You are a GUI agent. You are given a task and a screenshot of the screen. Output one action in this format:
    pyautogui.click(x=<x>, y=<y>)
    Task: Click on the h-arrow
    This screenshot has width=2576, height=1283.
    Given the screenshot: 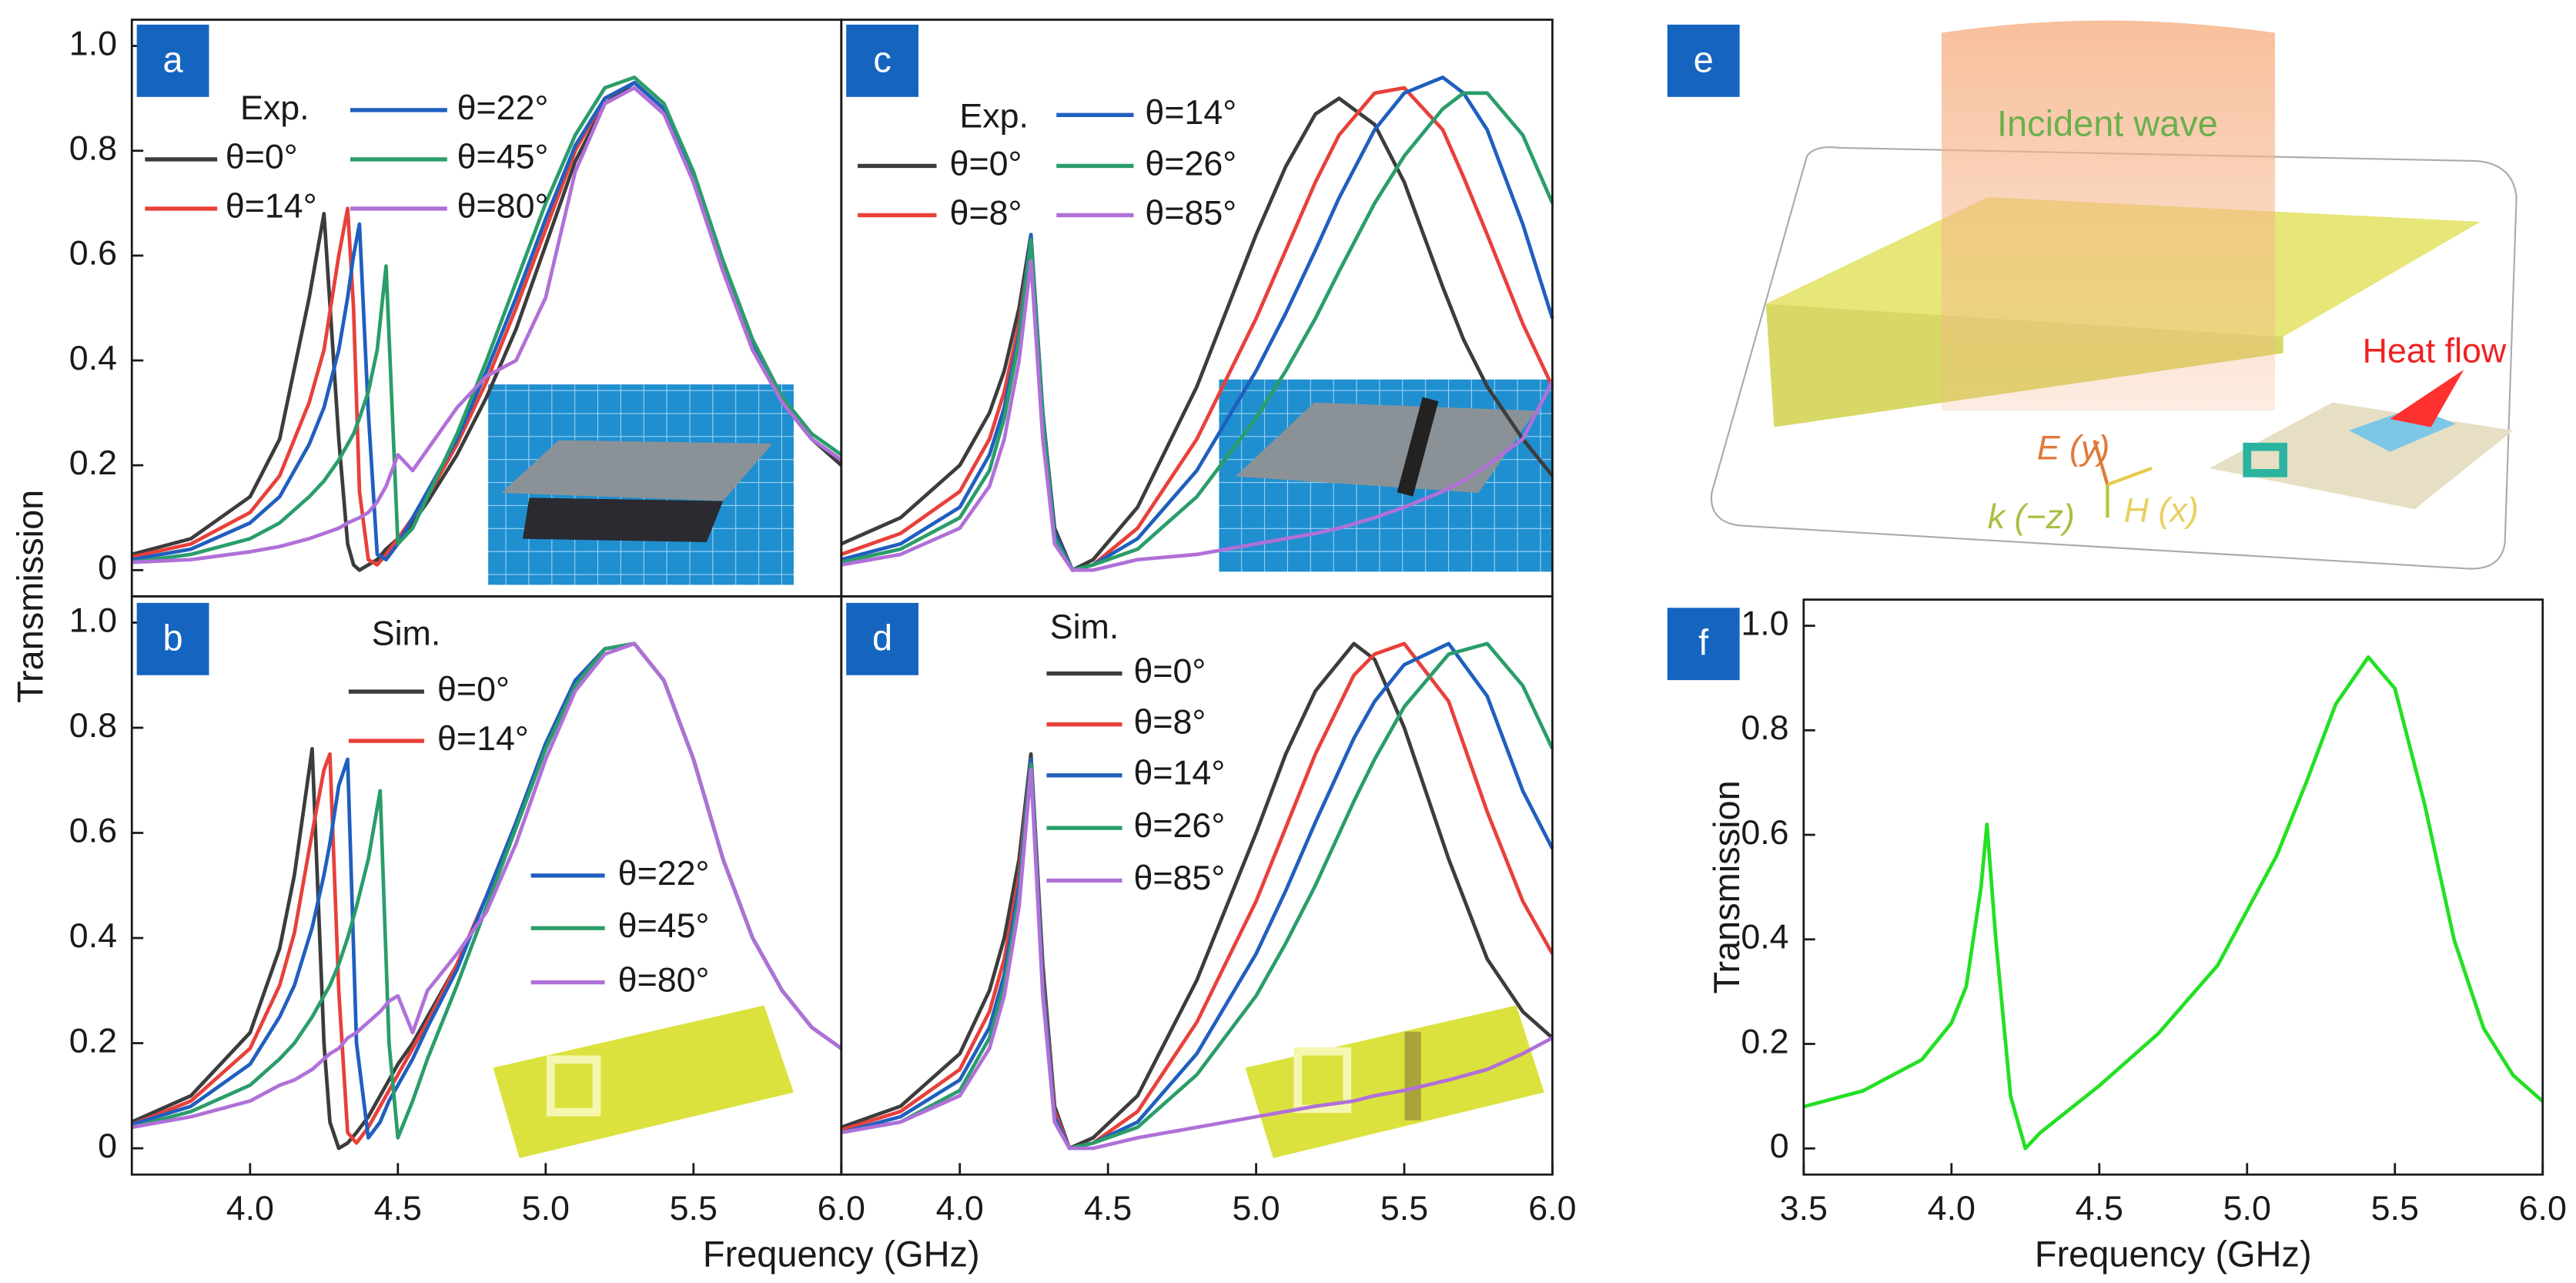 What is the action you would take?
    pyautogui.click(x=2130, y=476)
    